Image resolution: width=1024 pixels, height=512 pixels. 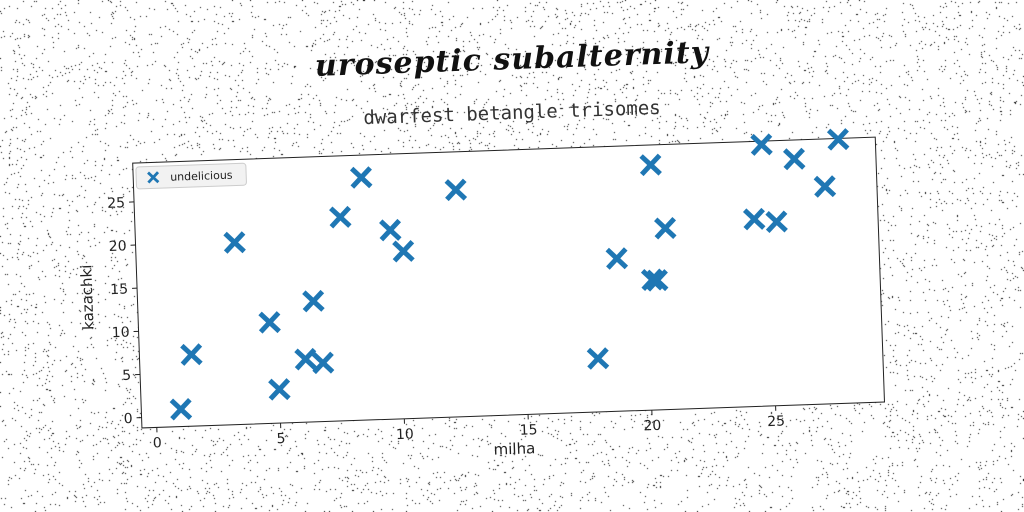 I want to click on legend-box, so click(x=191, y=176).